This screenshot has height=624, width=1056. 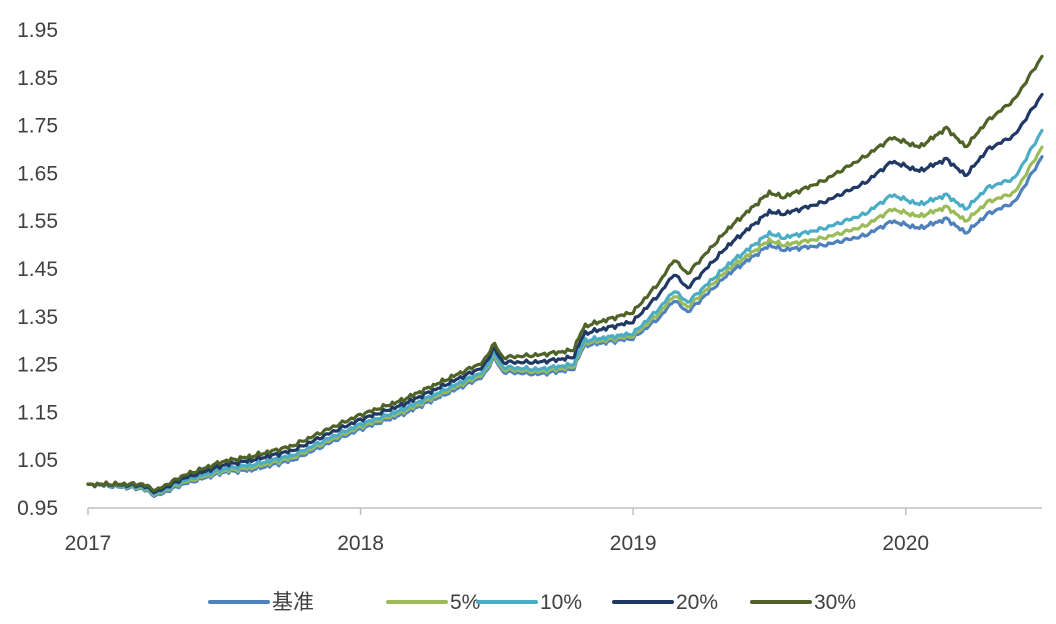 I want to click on y-tick-label: 1.55, so click(x=37, y=221).